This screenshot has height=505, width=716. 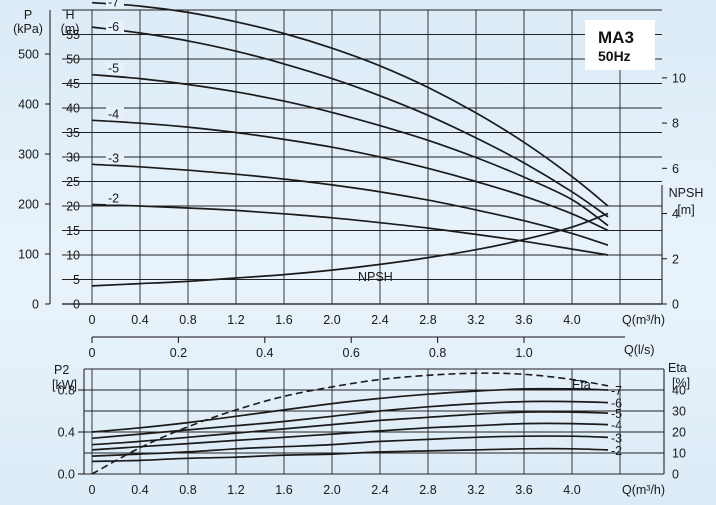 I want to click on series-line-npsh, so click(x=350, y=249).